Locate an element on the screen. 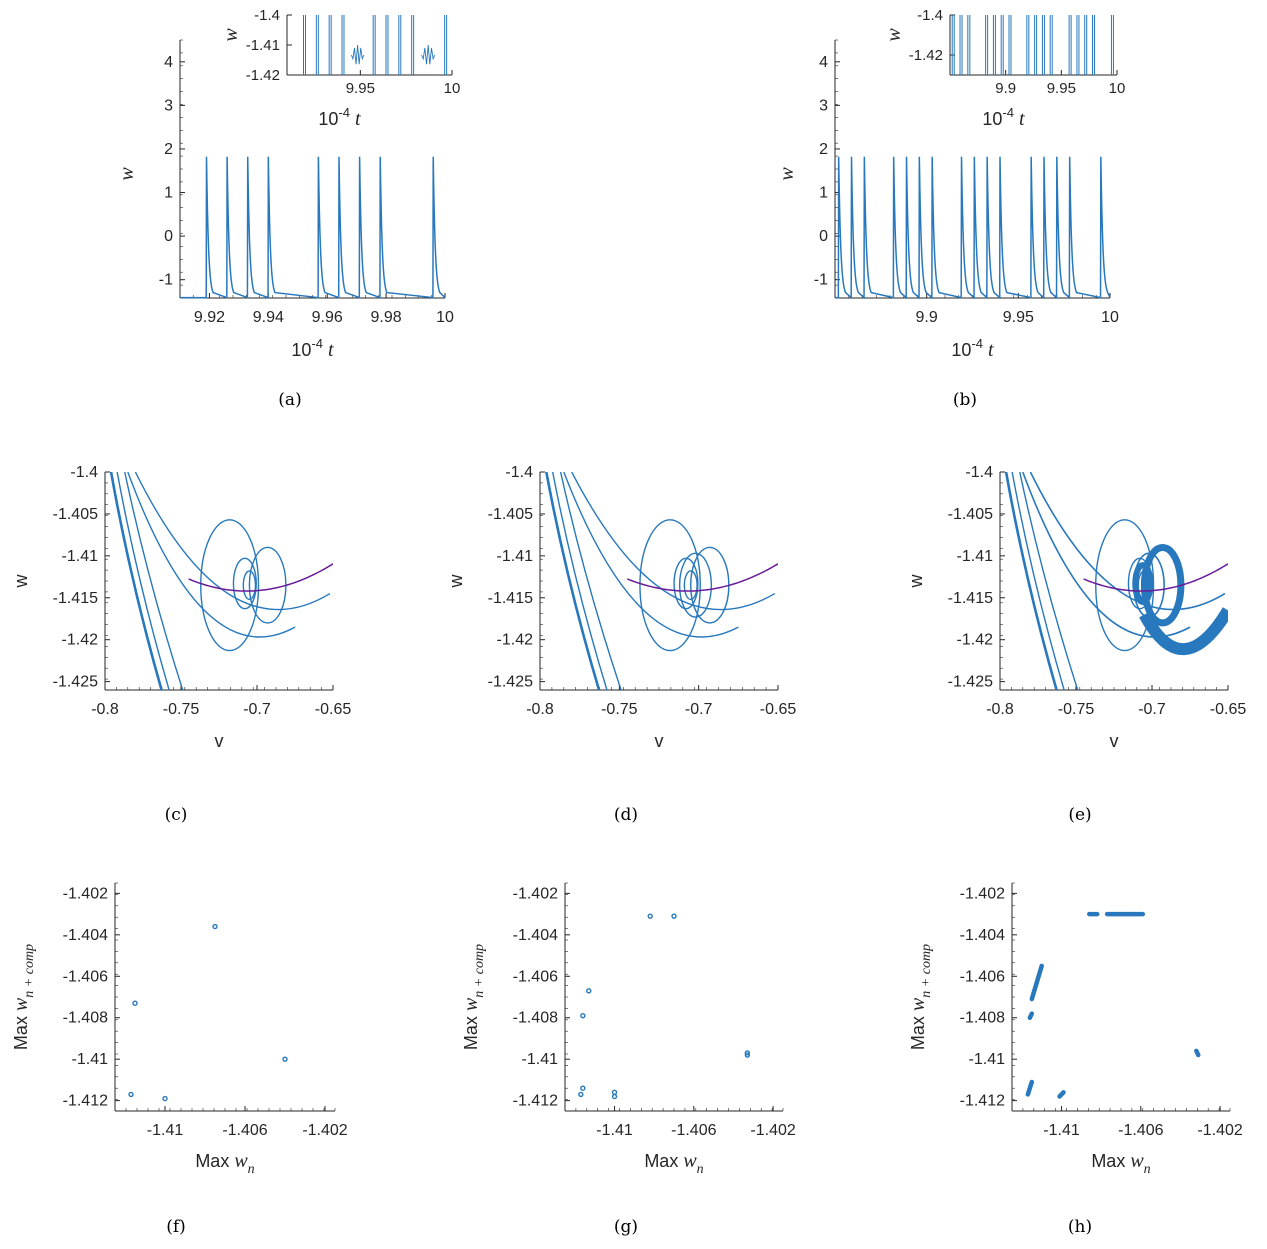  x-tick-label: -1.41 is located at coordinates (165, 1130).